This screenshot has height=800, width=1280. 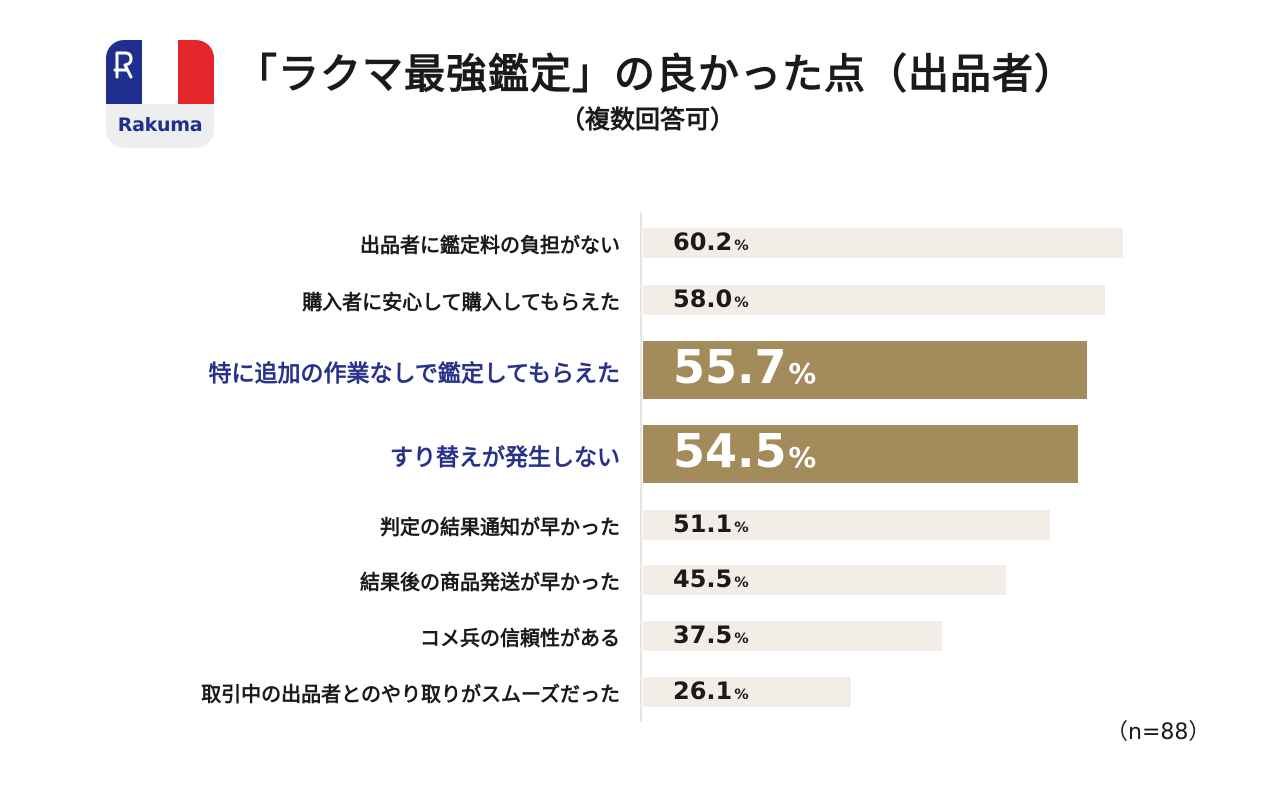 What do you see at coordinates (410, 694) in the screenshot?
I see `category-label: 取引中の出品者とのやり取りがスムーズだった` at bounding box center [410, 694].